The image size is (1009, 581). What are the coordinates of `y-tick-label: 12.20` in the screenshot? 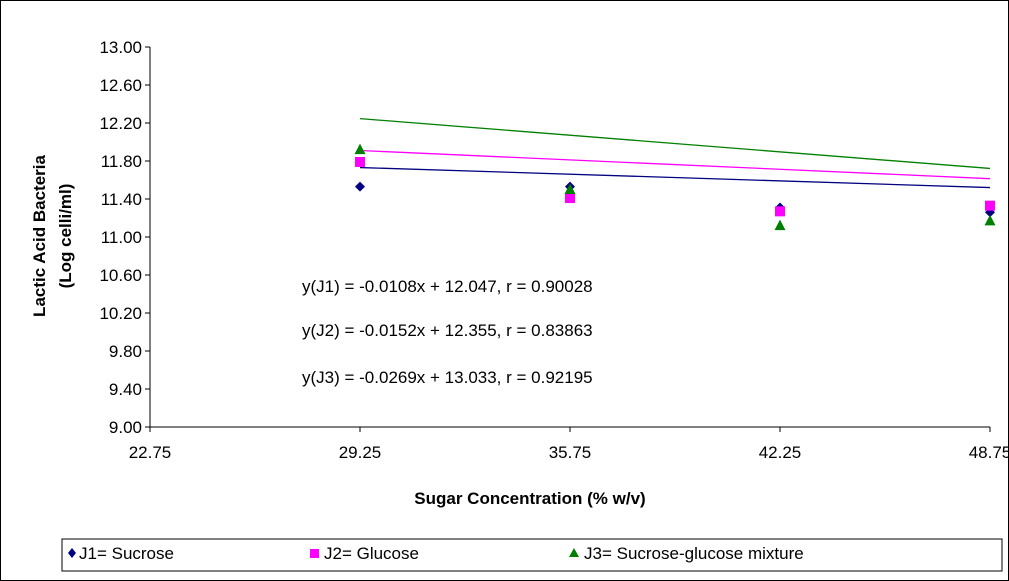 It's located at (120, 123).